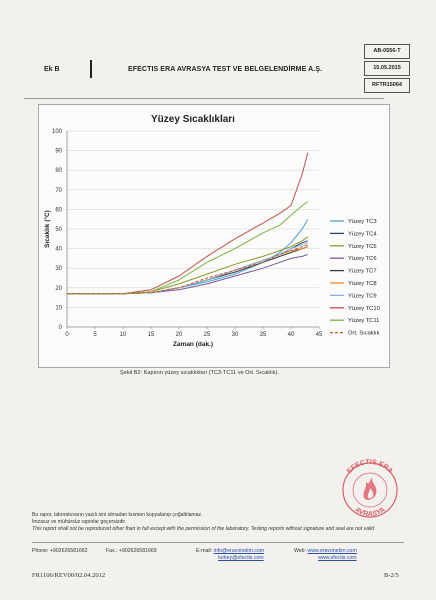  Describe the element at coordinates (332, 551) in the screenshot. I see `web-link-1: www.eravonetim.com` at that location.